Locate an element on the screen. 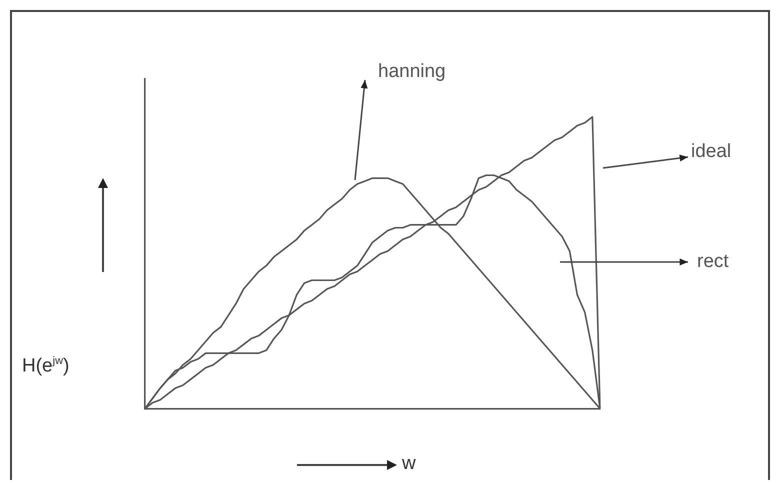  text: rect is located at coordinates (713, 261).